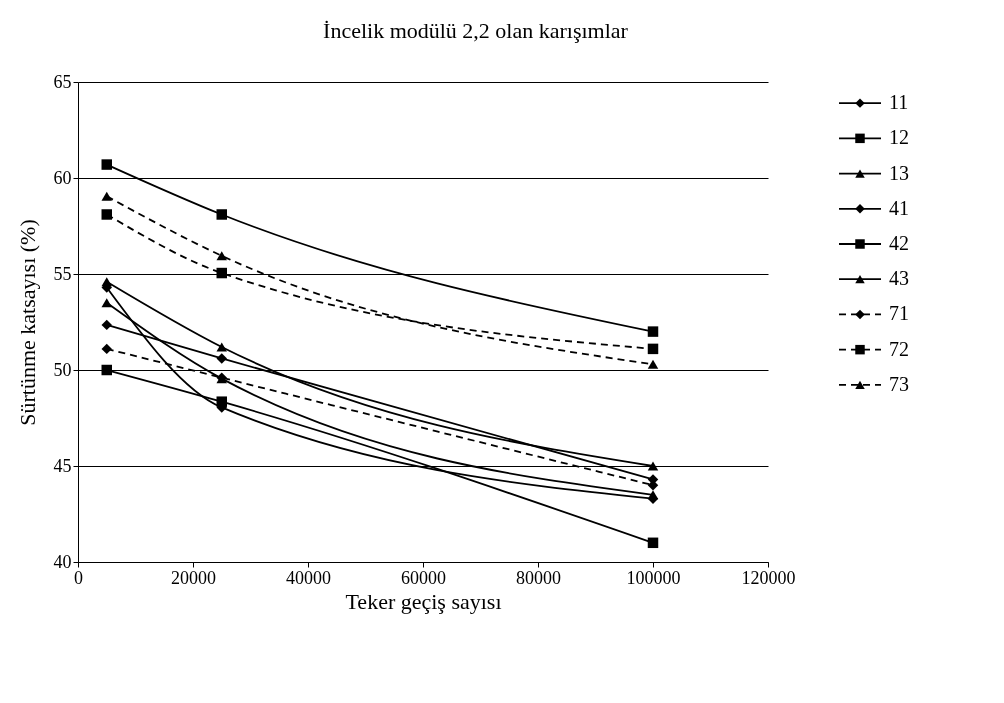 The width and height of the screenshot is (1004, 703). What do you see at coordinates (899, 137) in the screenshot?
I see `legend-label: 12` at bounding box center [899, 137].